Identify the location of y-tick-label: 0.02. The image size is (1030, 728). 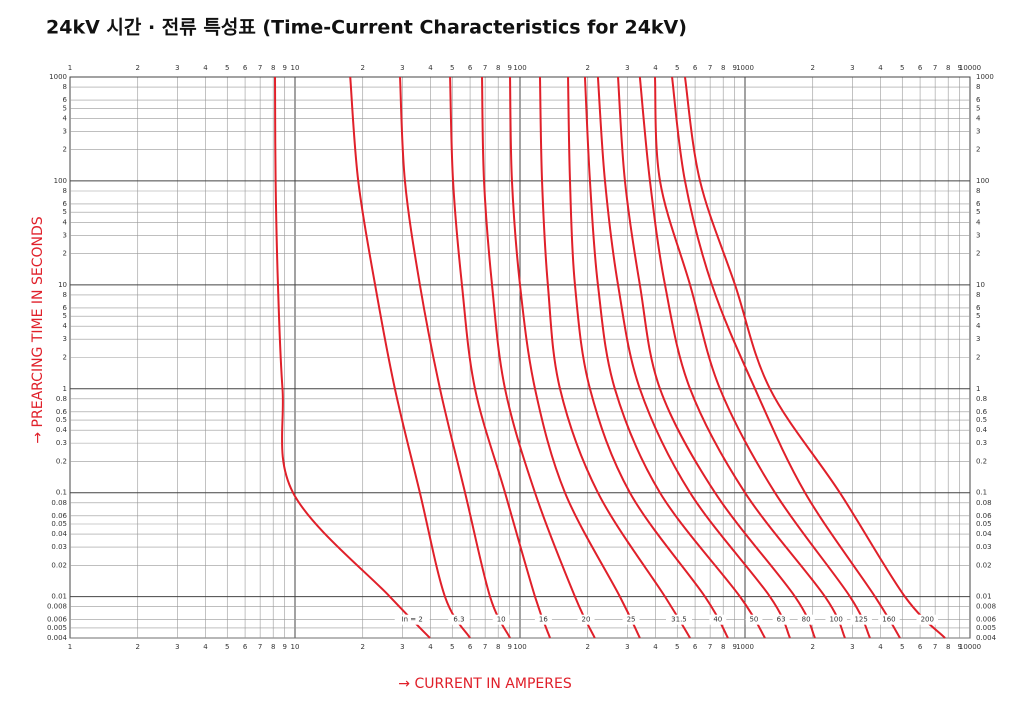
(59, 565).